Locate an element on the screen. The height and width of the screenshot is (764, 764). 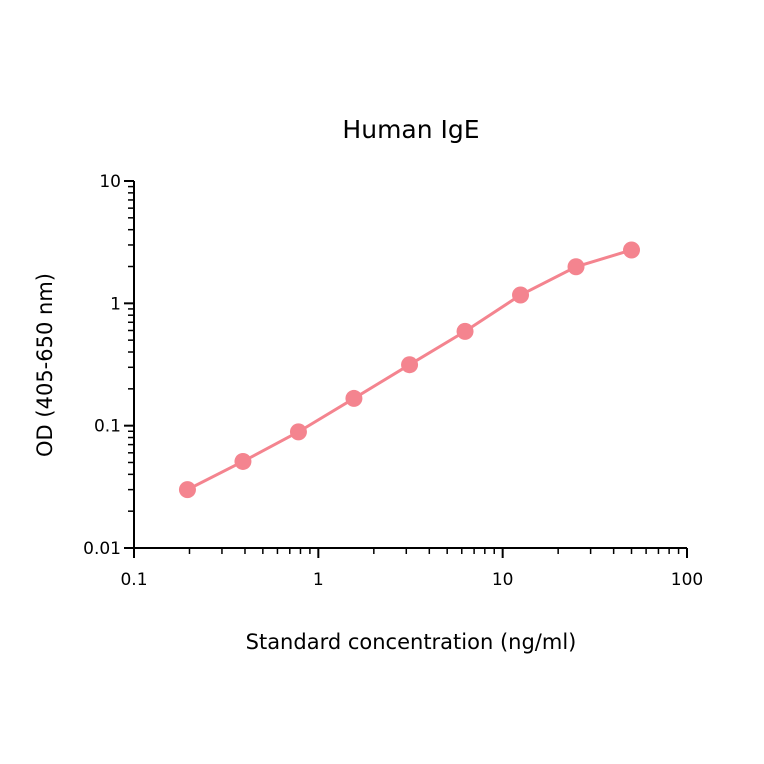
x-axis-label: Standard concentration (ng/ml) is located at coordinates (411, 642).